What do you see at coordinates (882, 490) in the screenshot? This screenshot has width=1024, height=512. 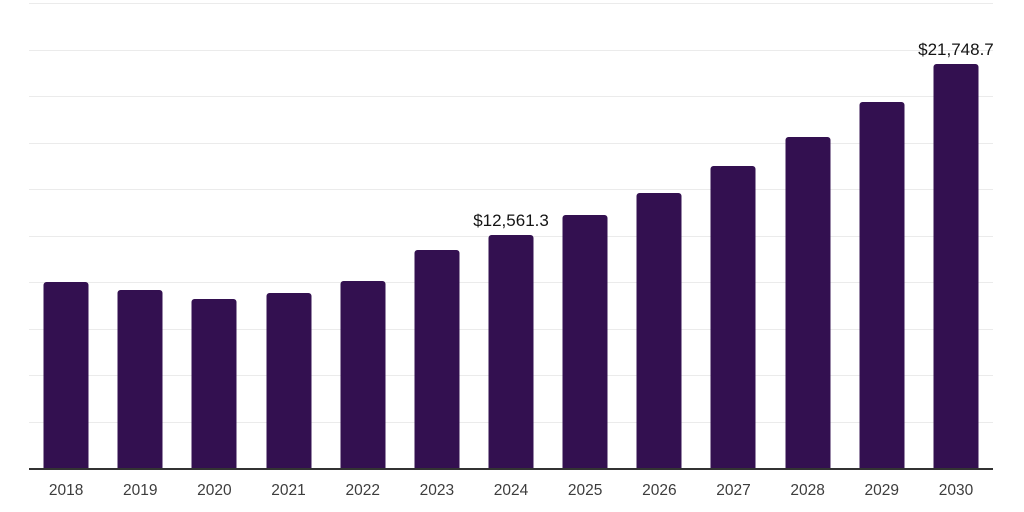 I see `x-axis-tick-label: 2029` at bounding box center [882, 490].